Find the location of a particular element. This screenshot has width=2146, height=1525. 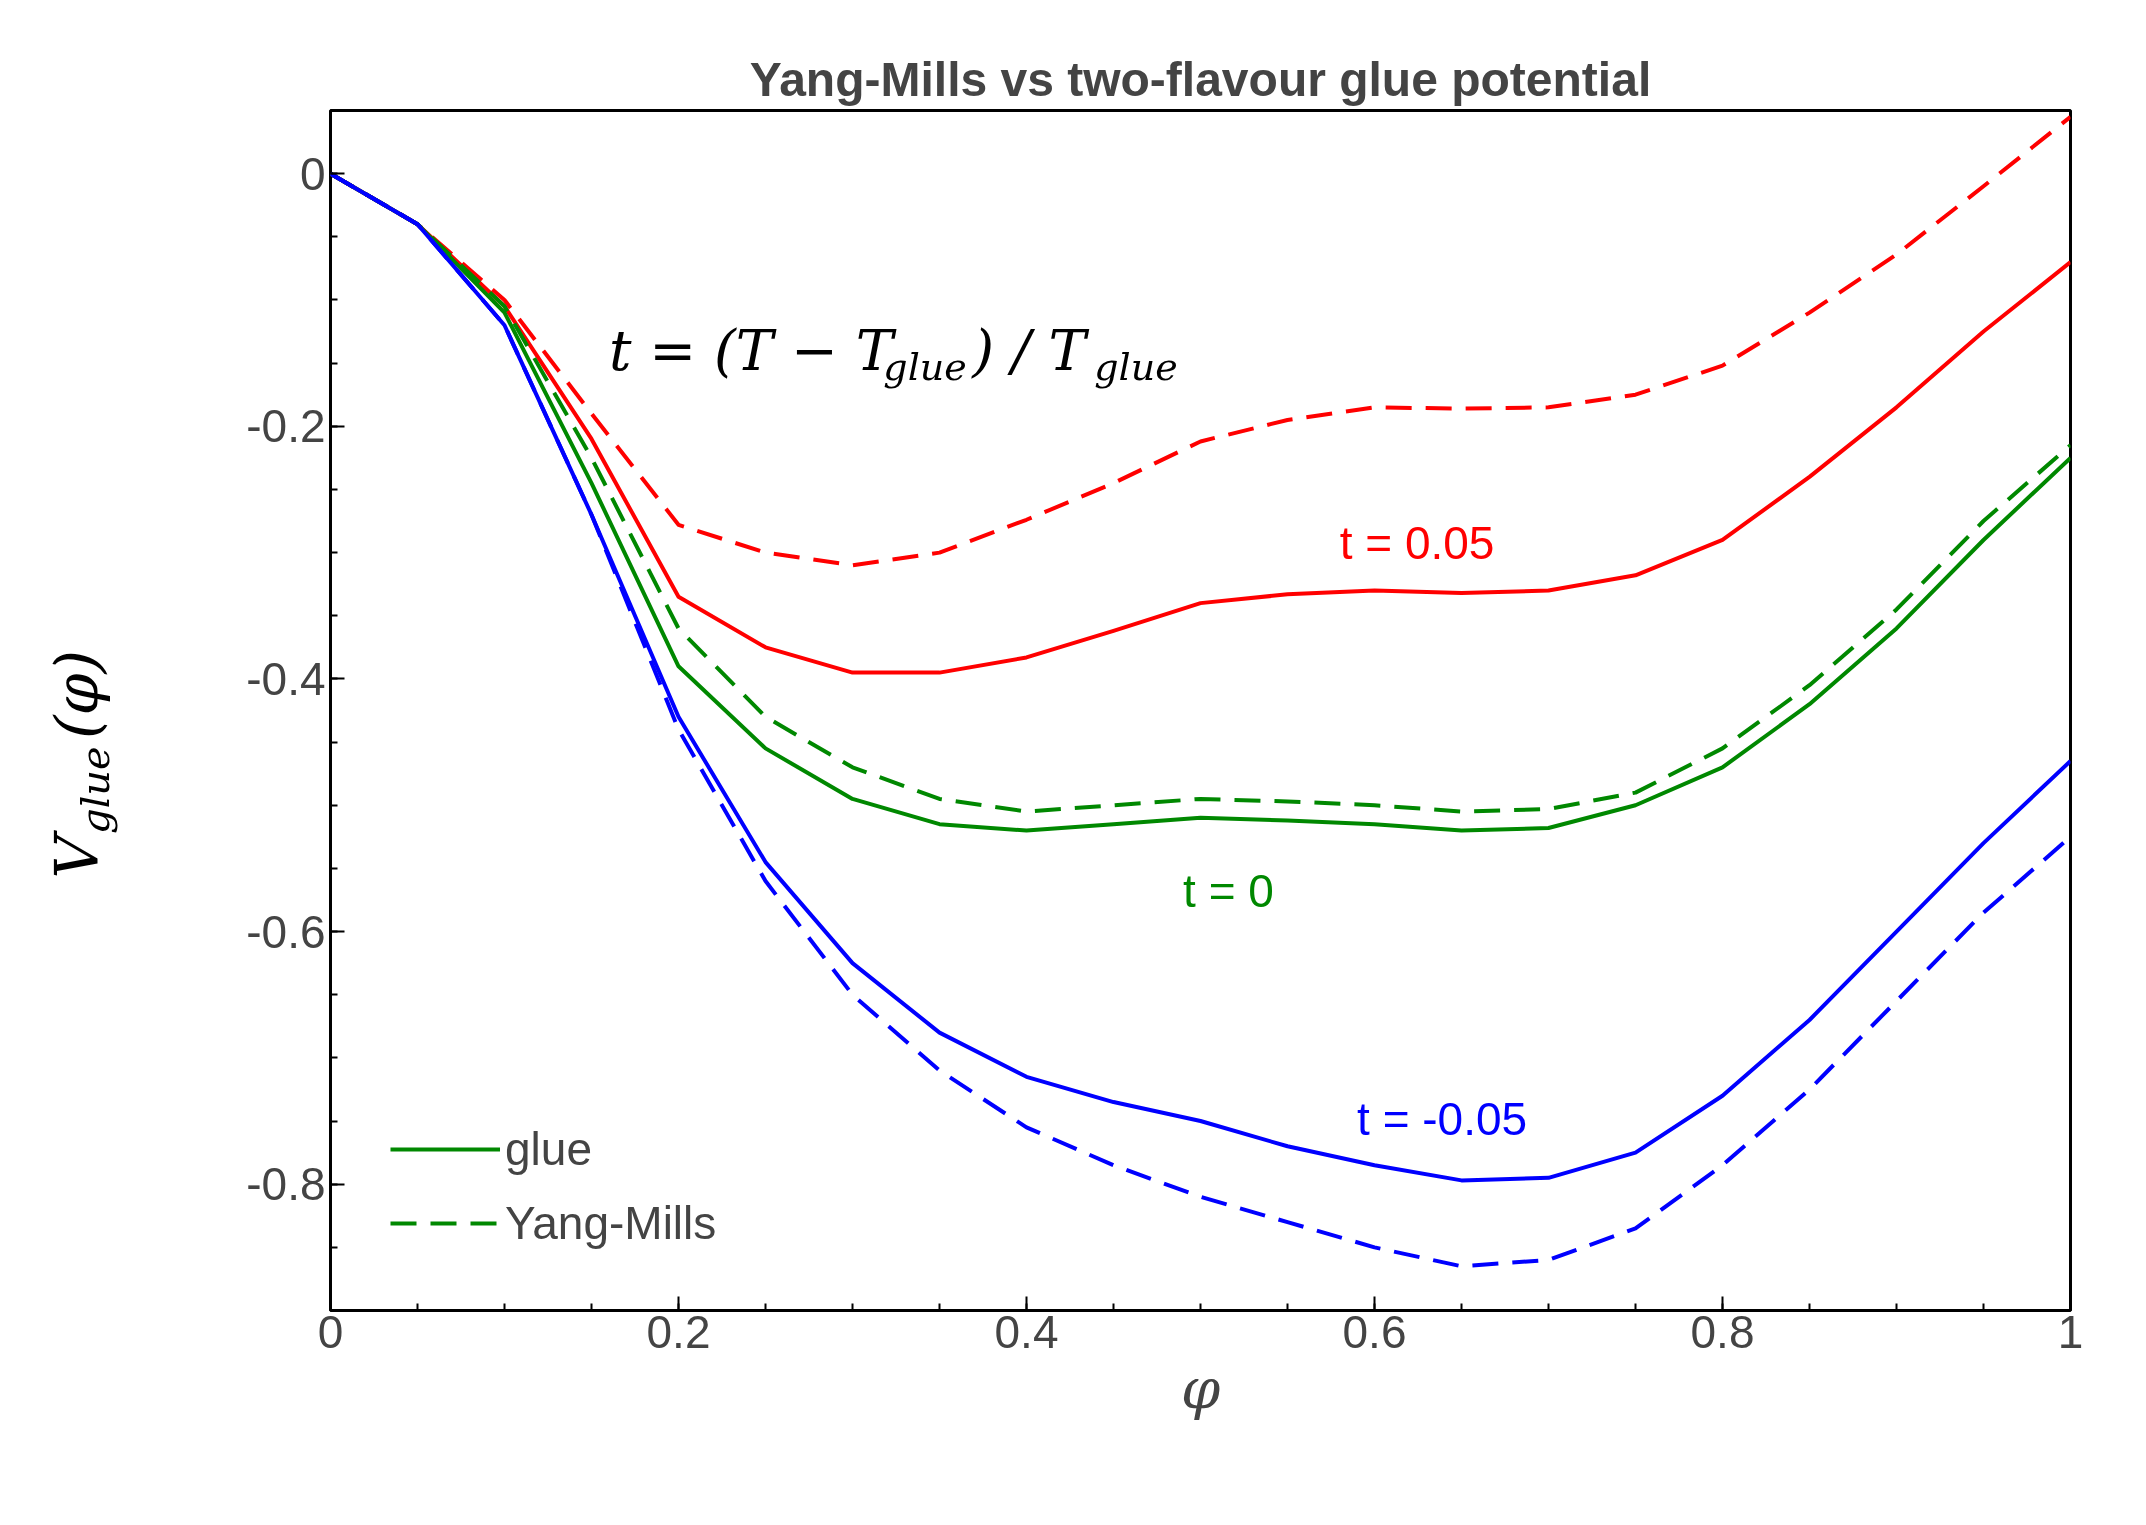

x-tick-label: 0.2 is located at coordinates (678, 1331).